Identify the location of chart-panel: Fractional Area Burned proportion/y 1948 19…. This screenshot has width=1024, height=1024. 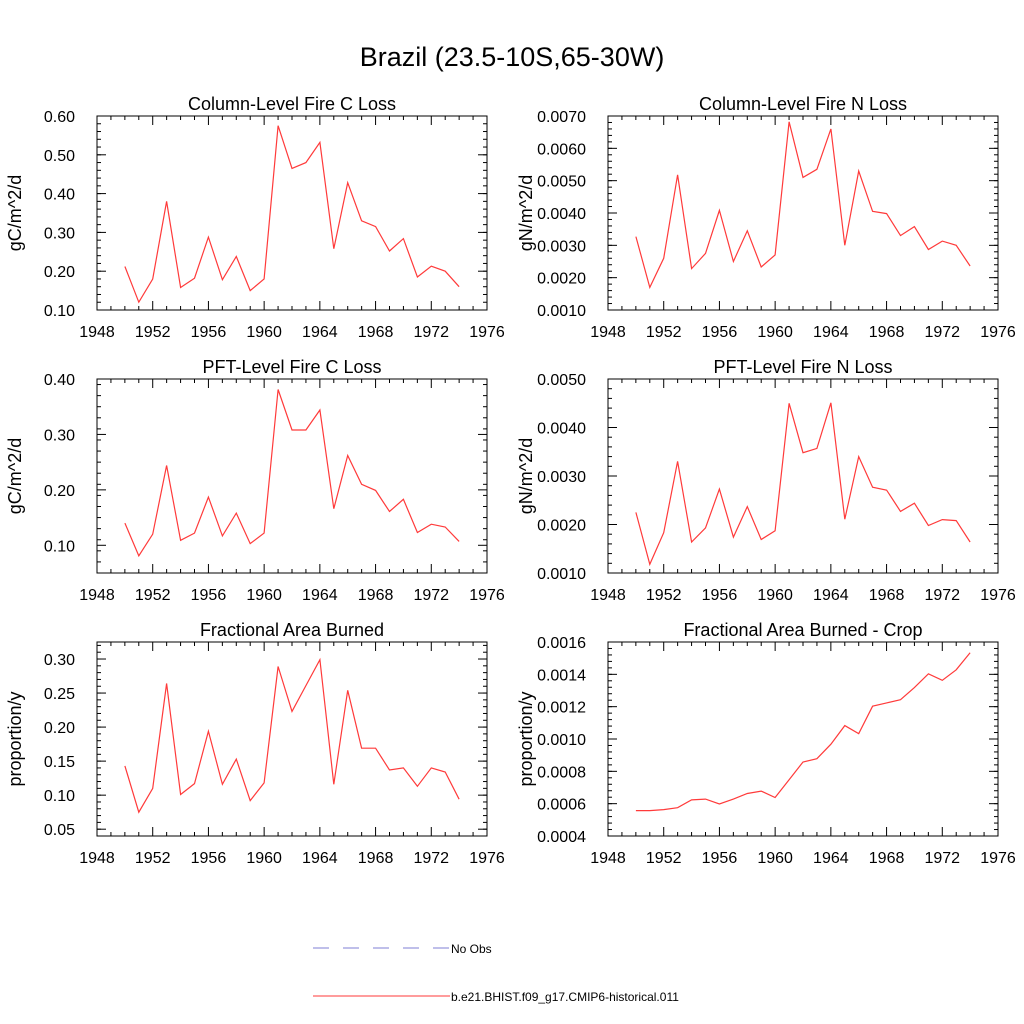
(255, 743).